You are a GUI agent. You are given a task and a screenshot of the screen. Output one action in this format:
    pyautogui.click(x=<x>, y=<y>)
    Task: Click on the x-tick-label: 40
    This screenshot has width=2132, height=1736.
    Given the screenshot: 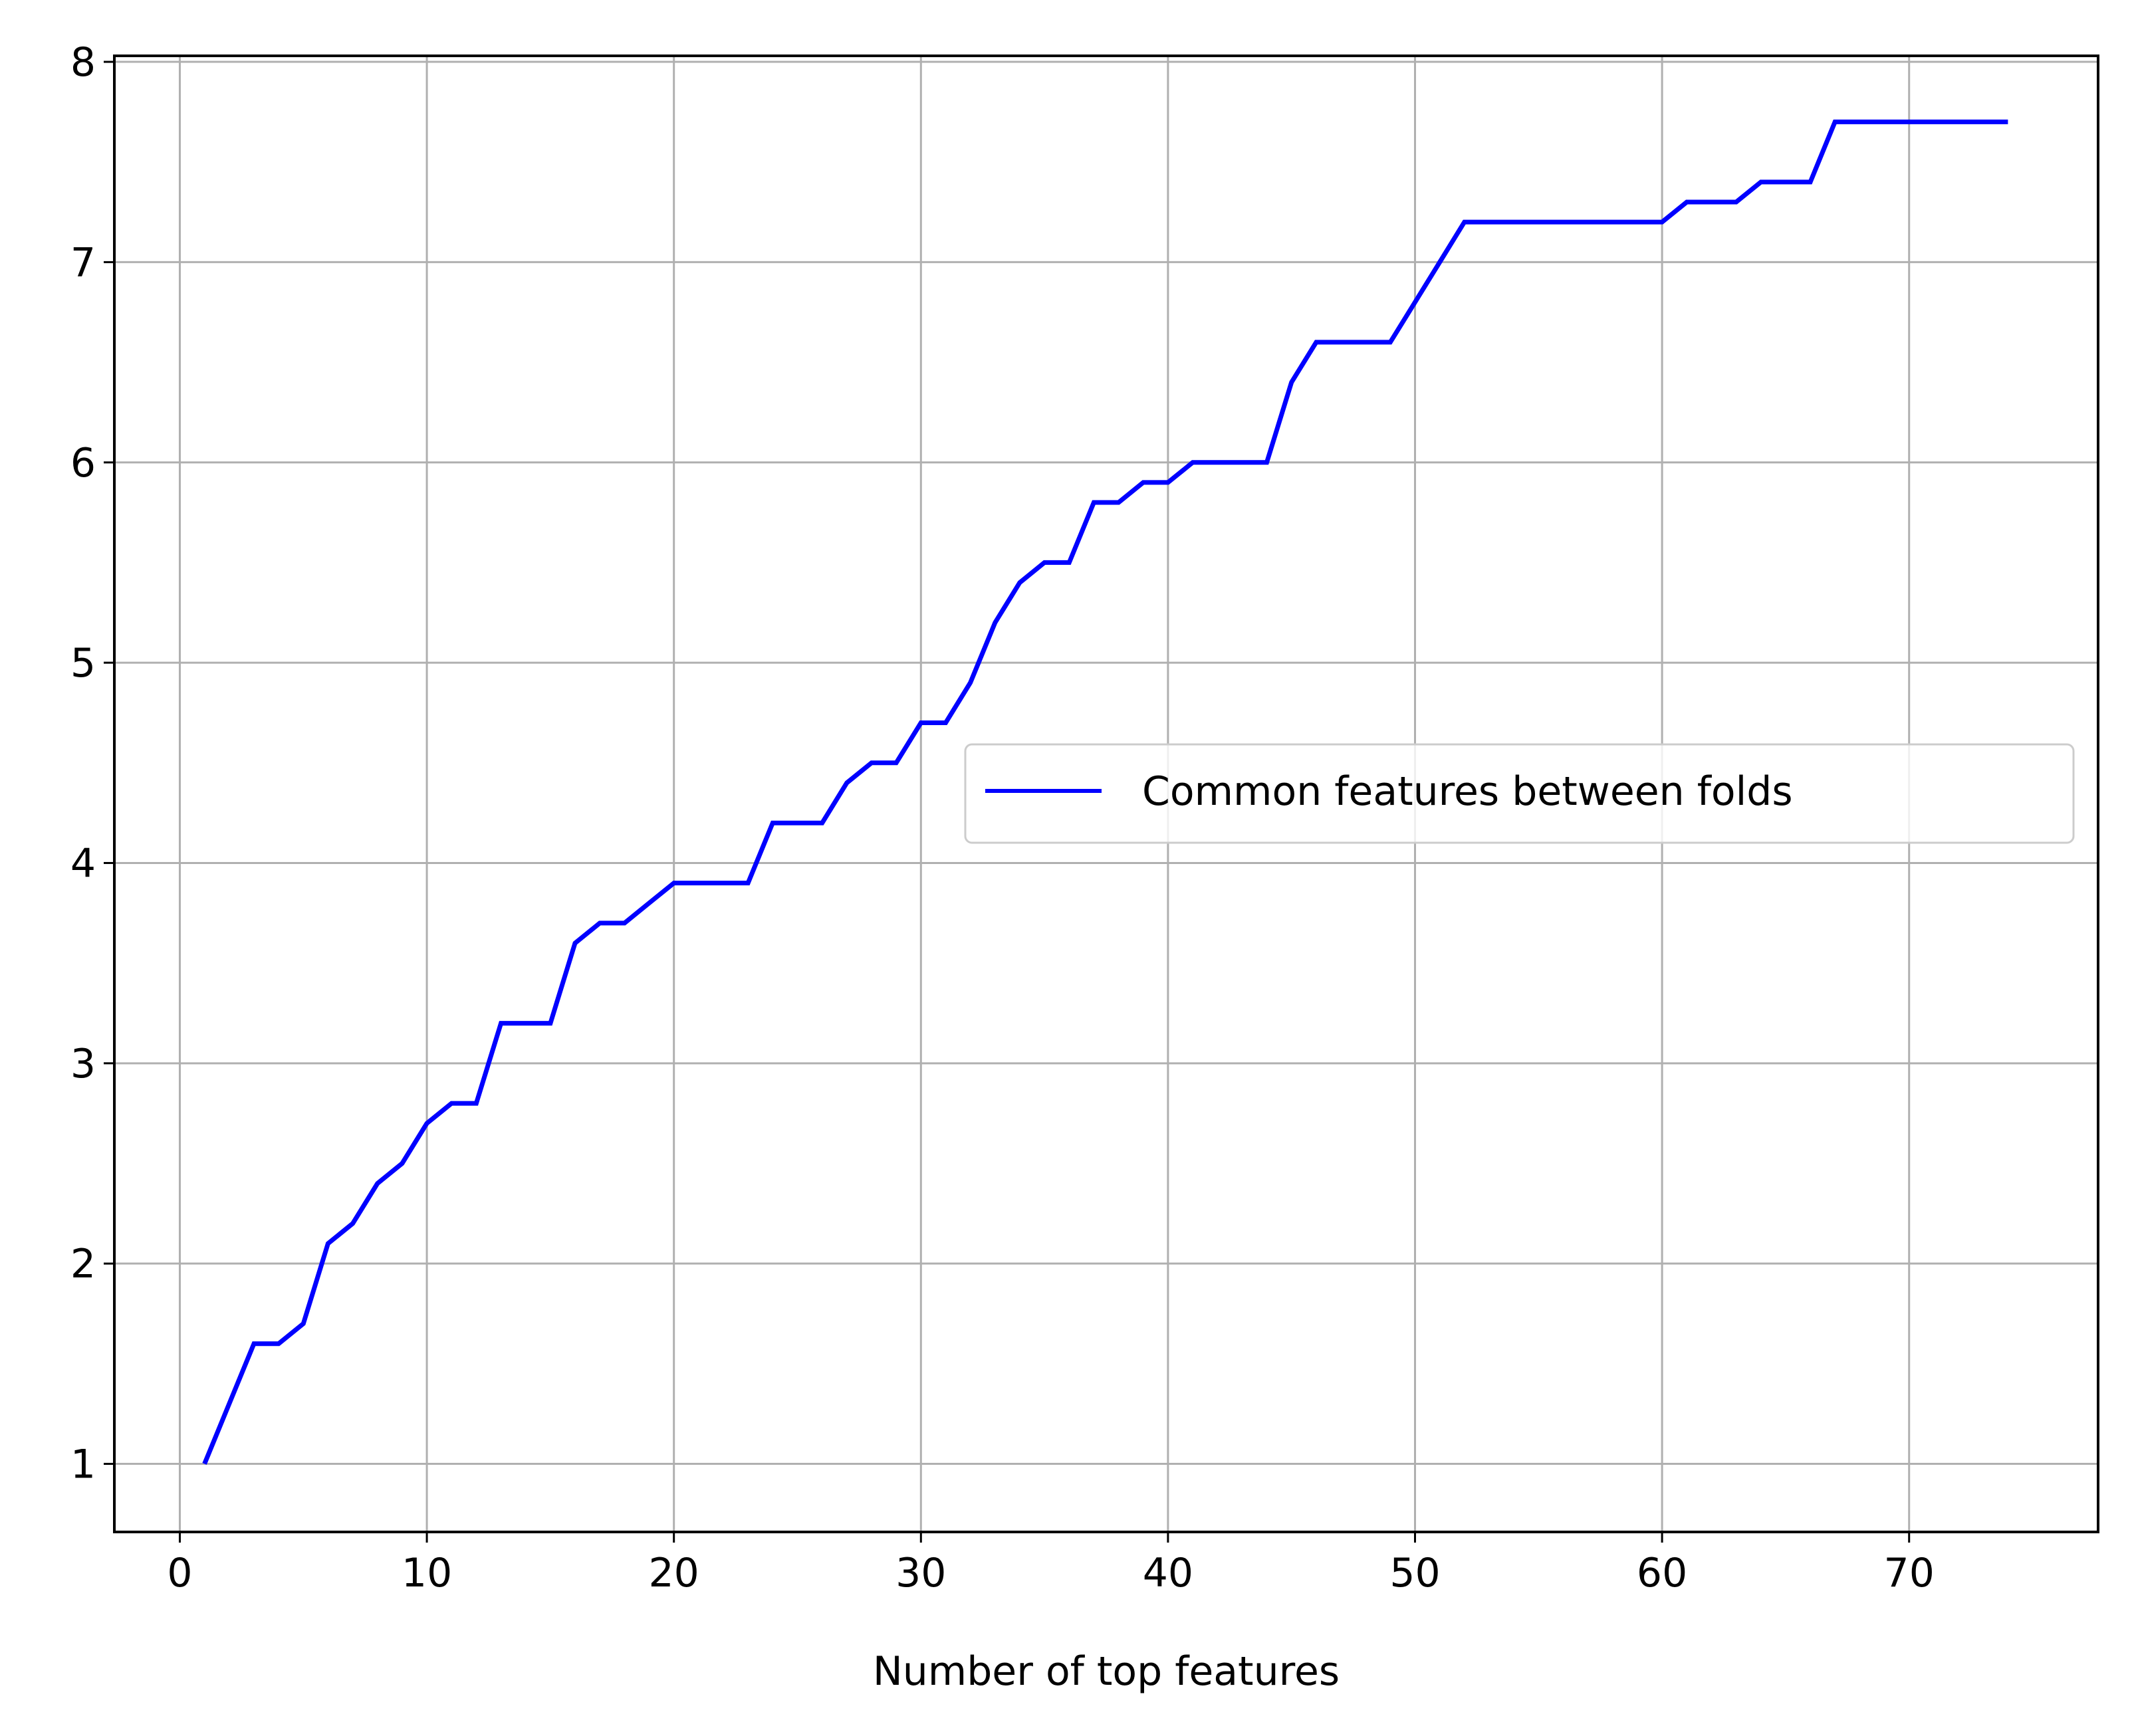 What is the action you would take?
    pyautogui.click(x=1168, y=1573)
    